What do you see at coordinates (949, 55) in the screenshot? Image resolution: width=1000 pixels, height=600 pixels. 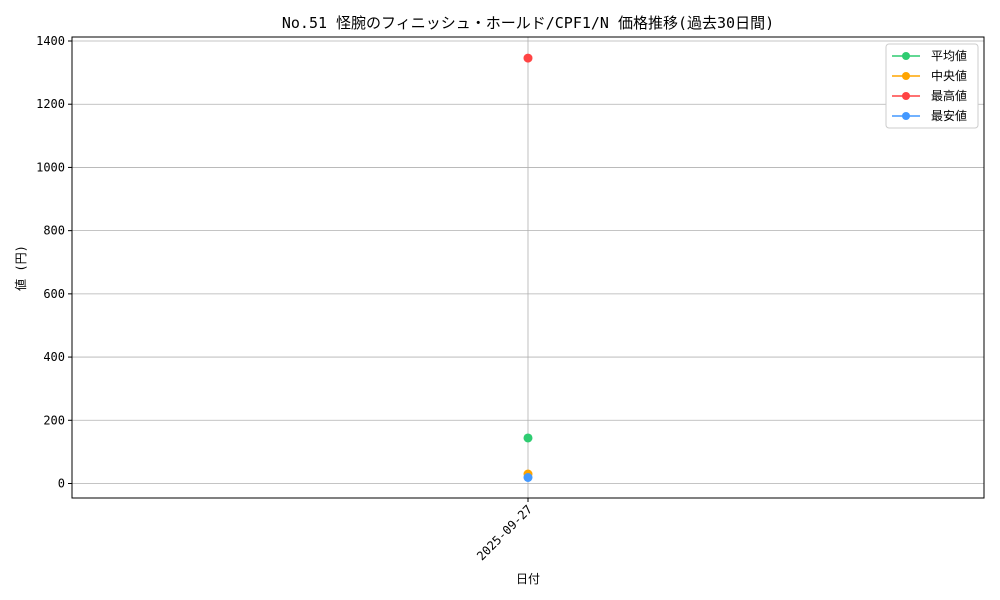 I see `legend-label: 平均値` at bounding box center [949, 55].